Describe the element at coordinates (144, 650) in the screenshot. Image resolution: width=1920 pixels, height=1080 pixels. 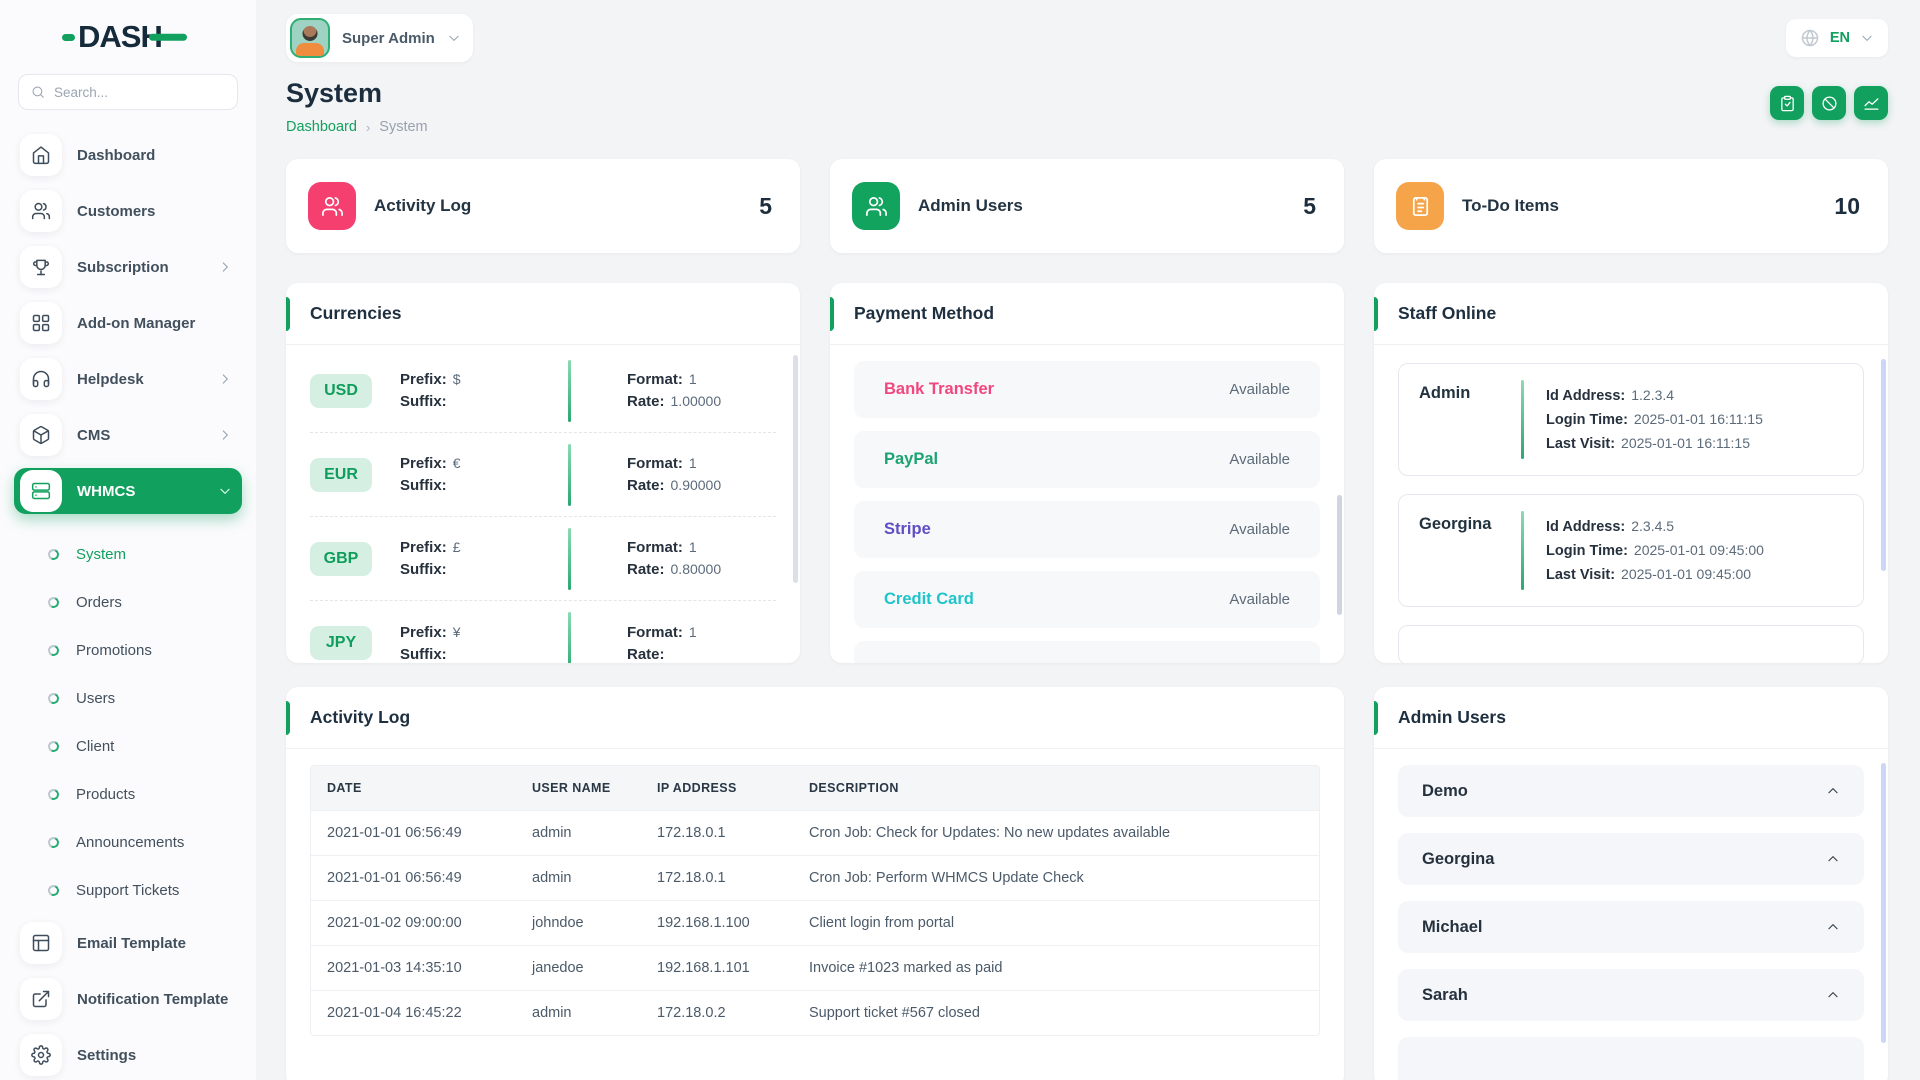
I see `sidebar-subitem-promotions: Promotions` at that location.